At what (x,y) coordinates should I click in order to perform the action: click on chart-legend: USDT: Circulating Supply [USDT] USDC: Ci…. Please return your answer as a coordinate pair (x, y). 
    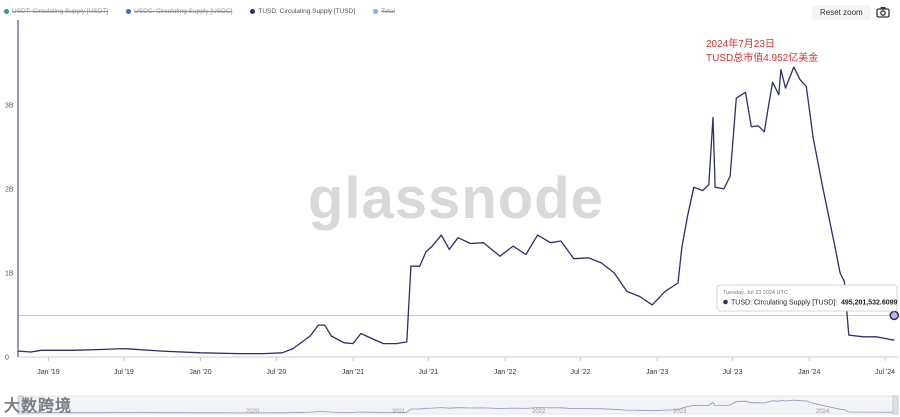
    Looking at the image, I should click on (199, 11).